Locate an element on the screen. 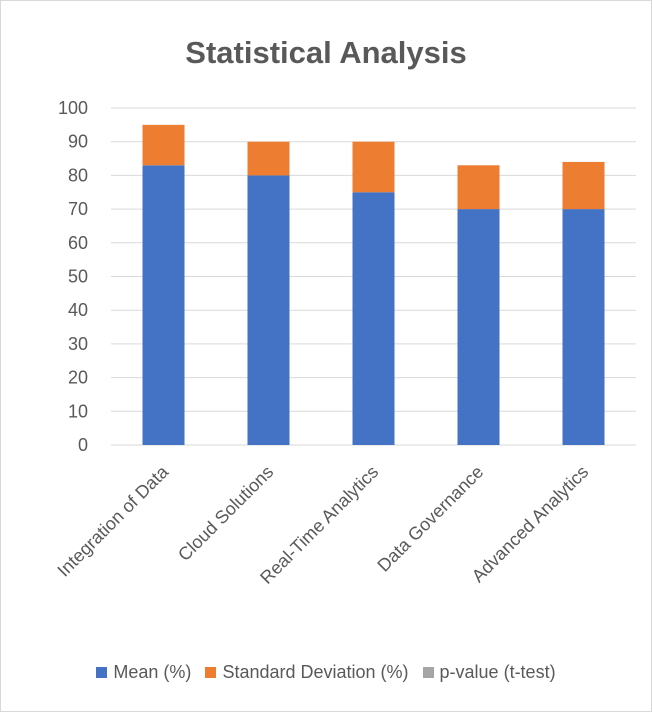 This screenshot has width=652, height=712. legend-item: p-value (t-test) is located at coordinates (489, 672).